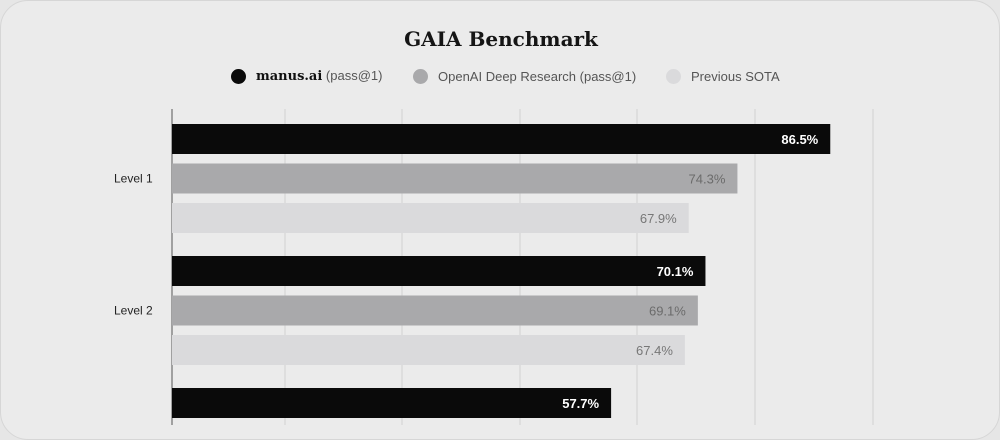 This screenshot has height=440, width=1000. Describe the element at coordinates (133, 311) in the screenshot. I see `category-label: Level 2` at that location.